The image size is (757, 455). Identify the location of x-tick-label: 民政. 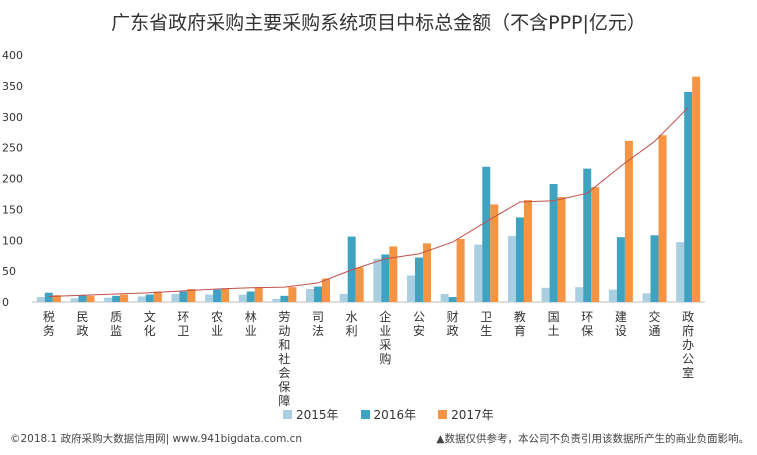
(82, 324).